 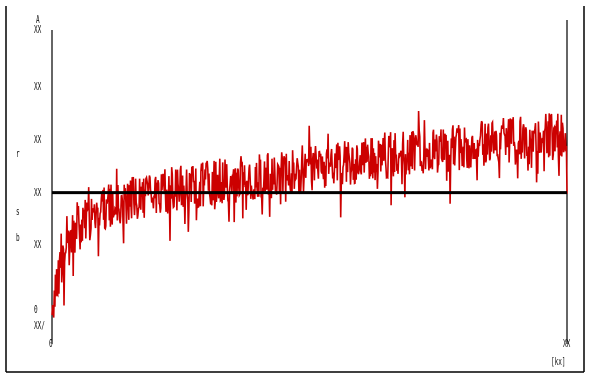 I want to click on y-left-fragment: XX/, so click(x=39, y=325).